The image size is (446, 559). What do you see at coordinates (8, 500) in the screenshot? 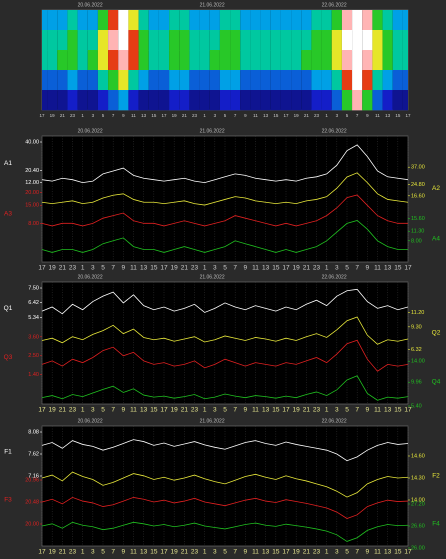
I see `series-name: F3` at bounding box center [8, 500].